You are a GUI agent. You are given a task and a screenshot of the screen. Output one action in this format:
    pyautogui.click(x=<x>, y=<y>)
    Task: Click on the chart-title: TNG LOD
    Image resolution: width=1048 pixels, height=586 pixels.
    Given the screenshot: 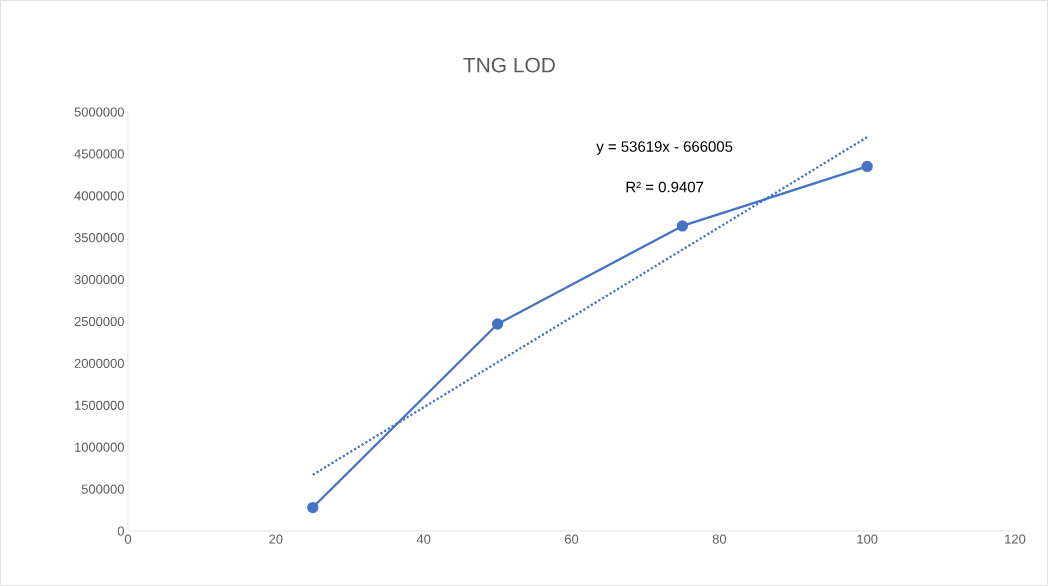 What is the action you would take?
    pyautogui.click(x=509, y=65)
    